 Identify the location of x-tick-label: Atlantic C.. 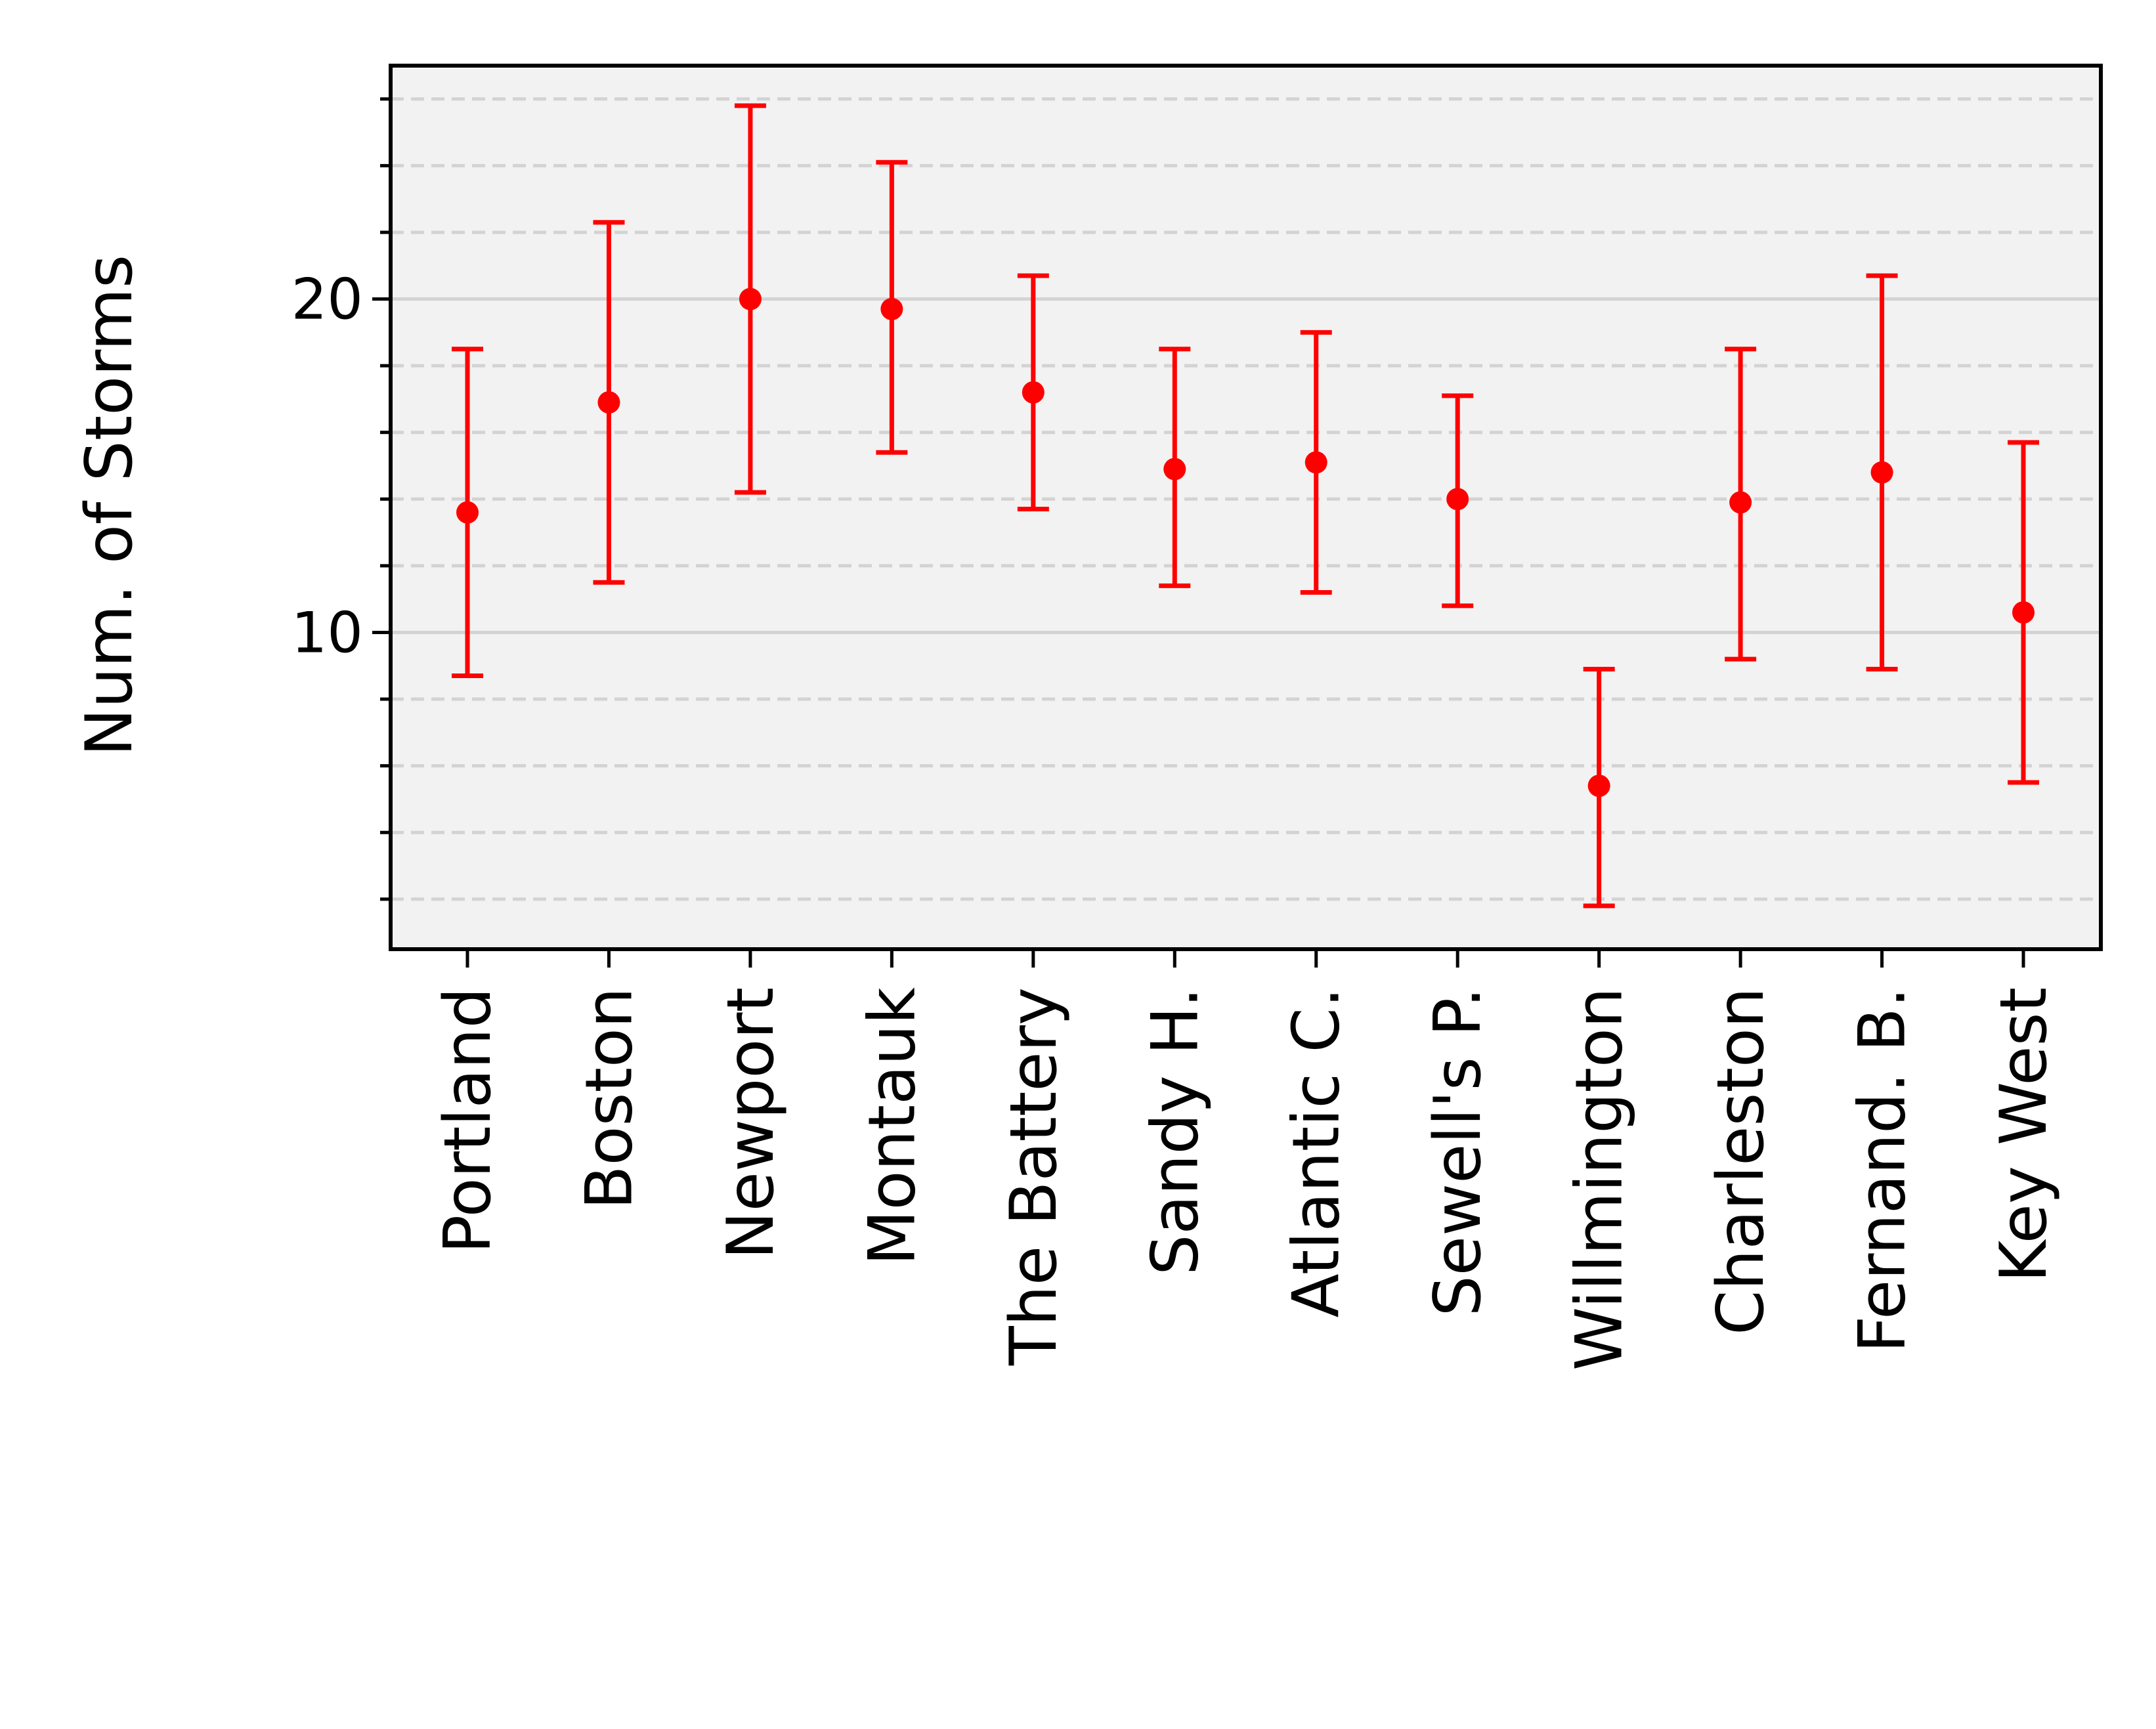
(1317, 1152).